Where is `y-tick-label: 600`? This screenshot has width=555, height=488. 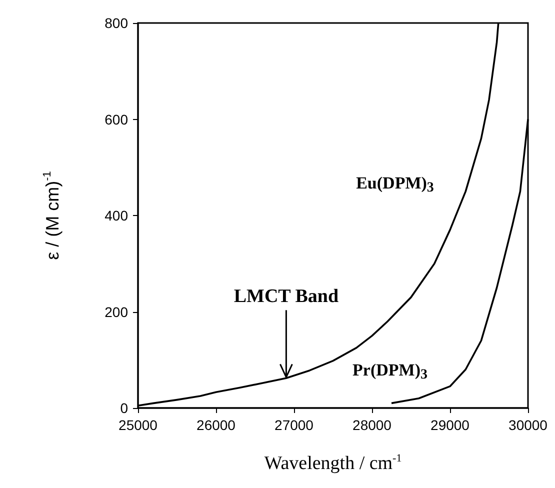
y-tick-label: 600 is located at coordinates (116, 119).